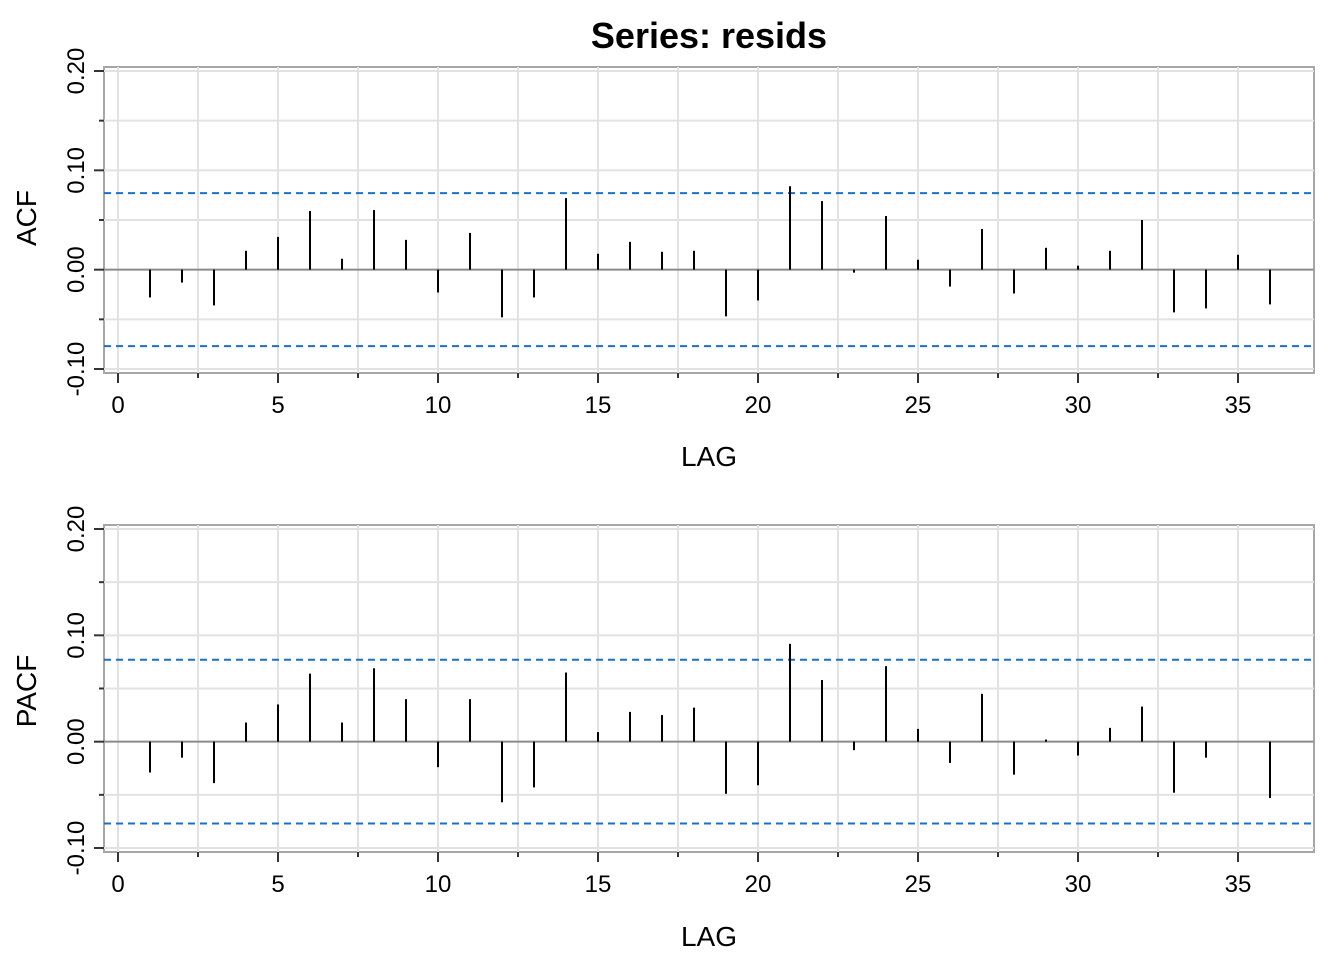 This screenshot has width=1344, height=960. I want to click on pacf-x-tick-label: 20, so click(758, 884).